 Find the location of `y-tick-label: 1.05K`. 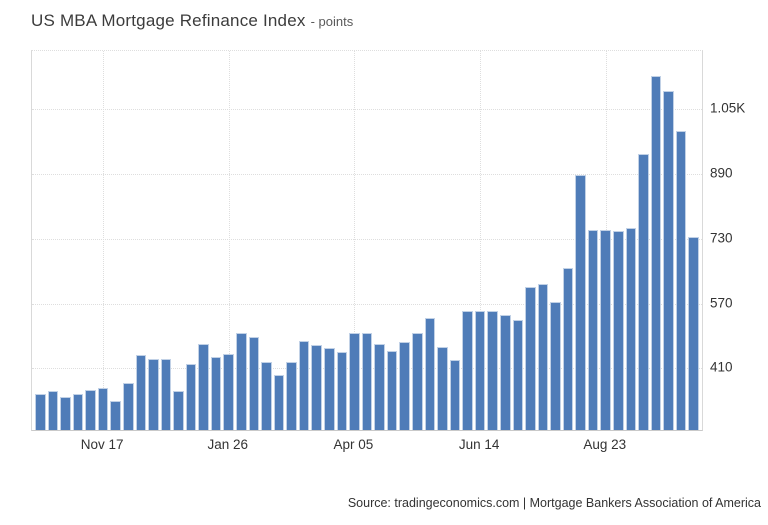

y-tick-label: 1.05K is located at coordinates (728, 108).